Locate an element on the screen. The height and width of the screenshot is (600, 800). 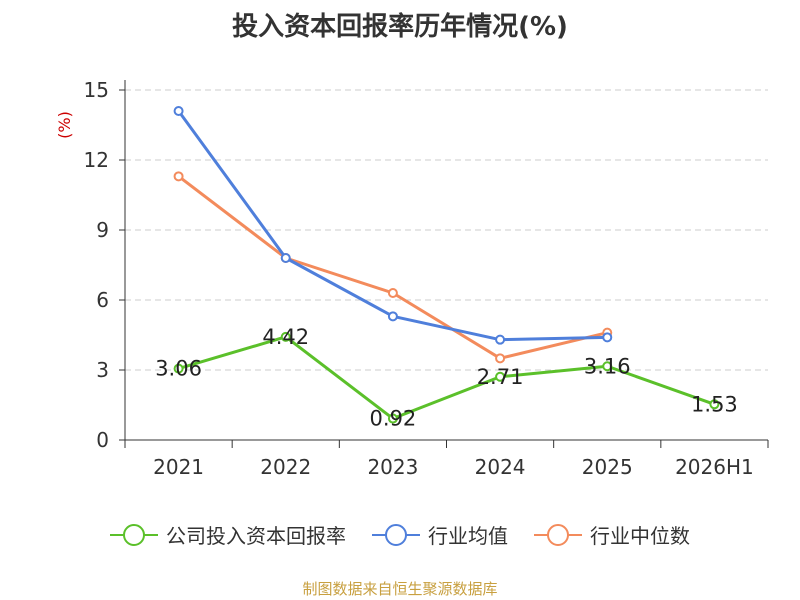
legend-swatch-industry-avg is located at coordinates (396, 534).